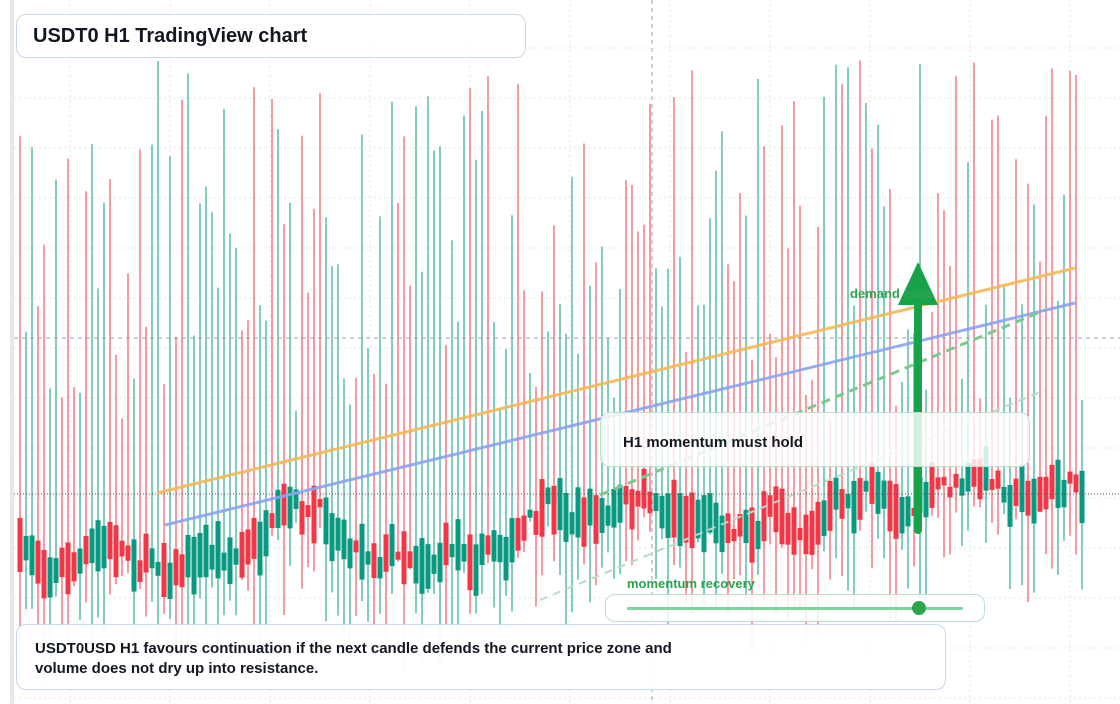 The width and height of the screenshot is (1120, 704). I want to click on slider-knob, so click(919, 608).